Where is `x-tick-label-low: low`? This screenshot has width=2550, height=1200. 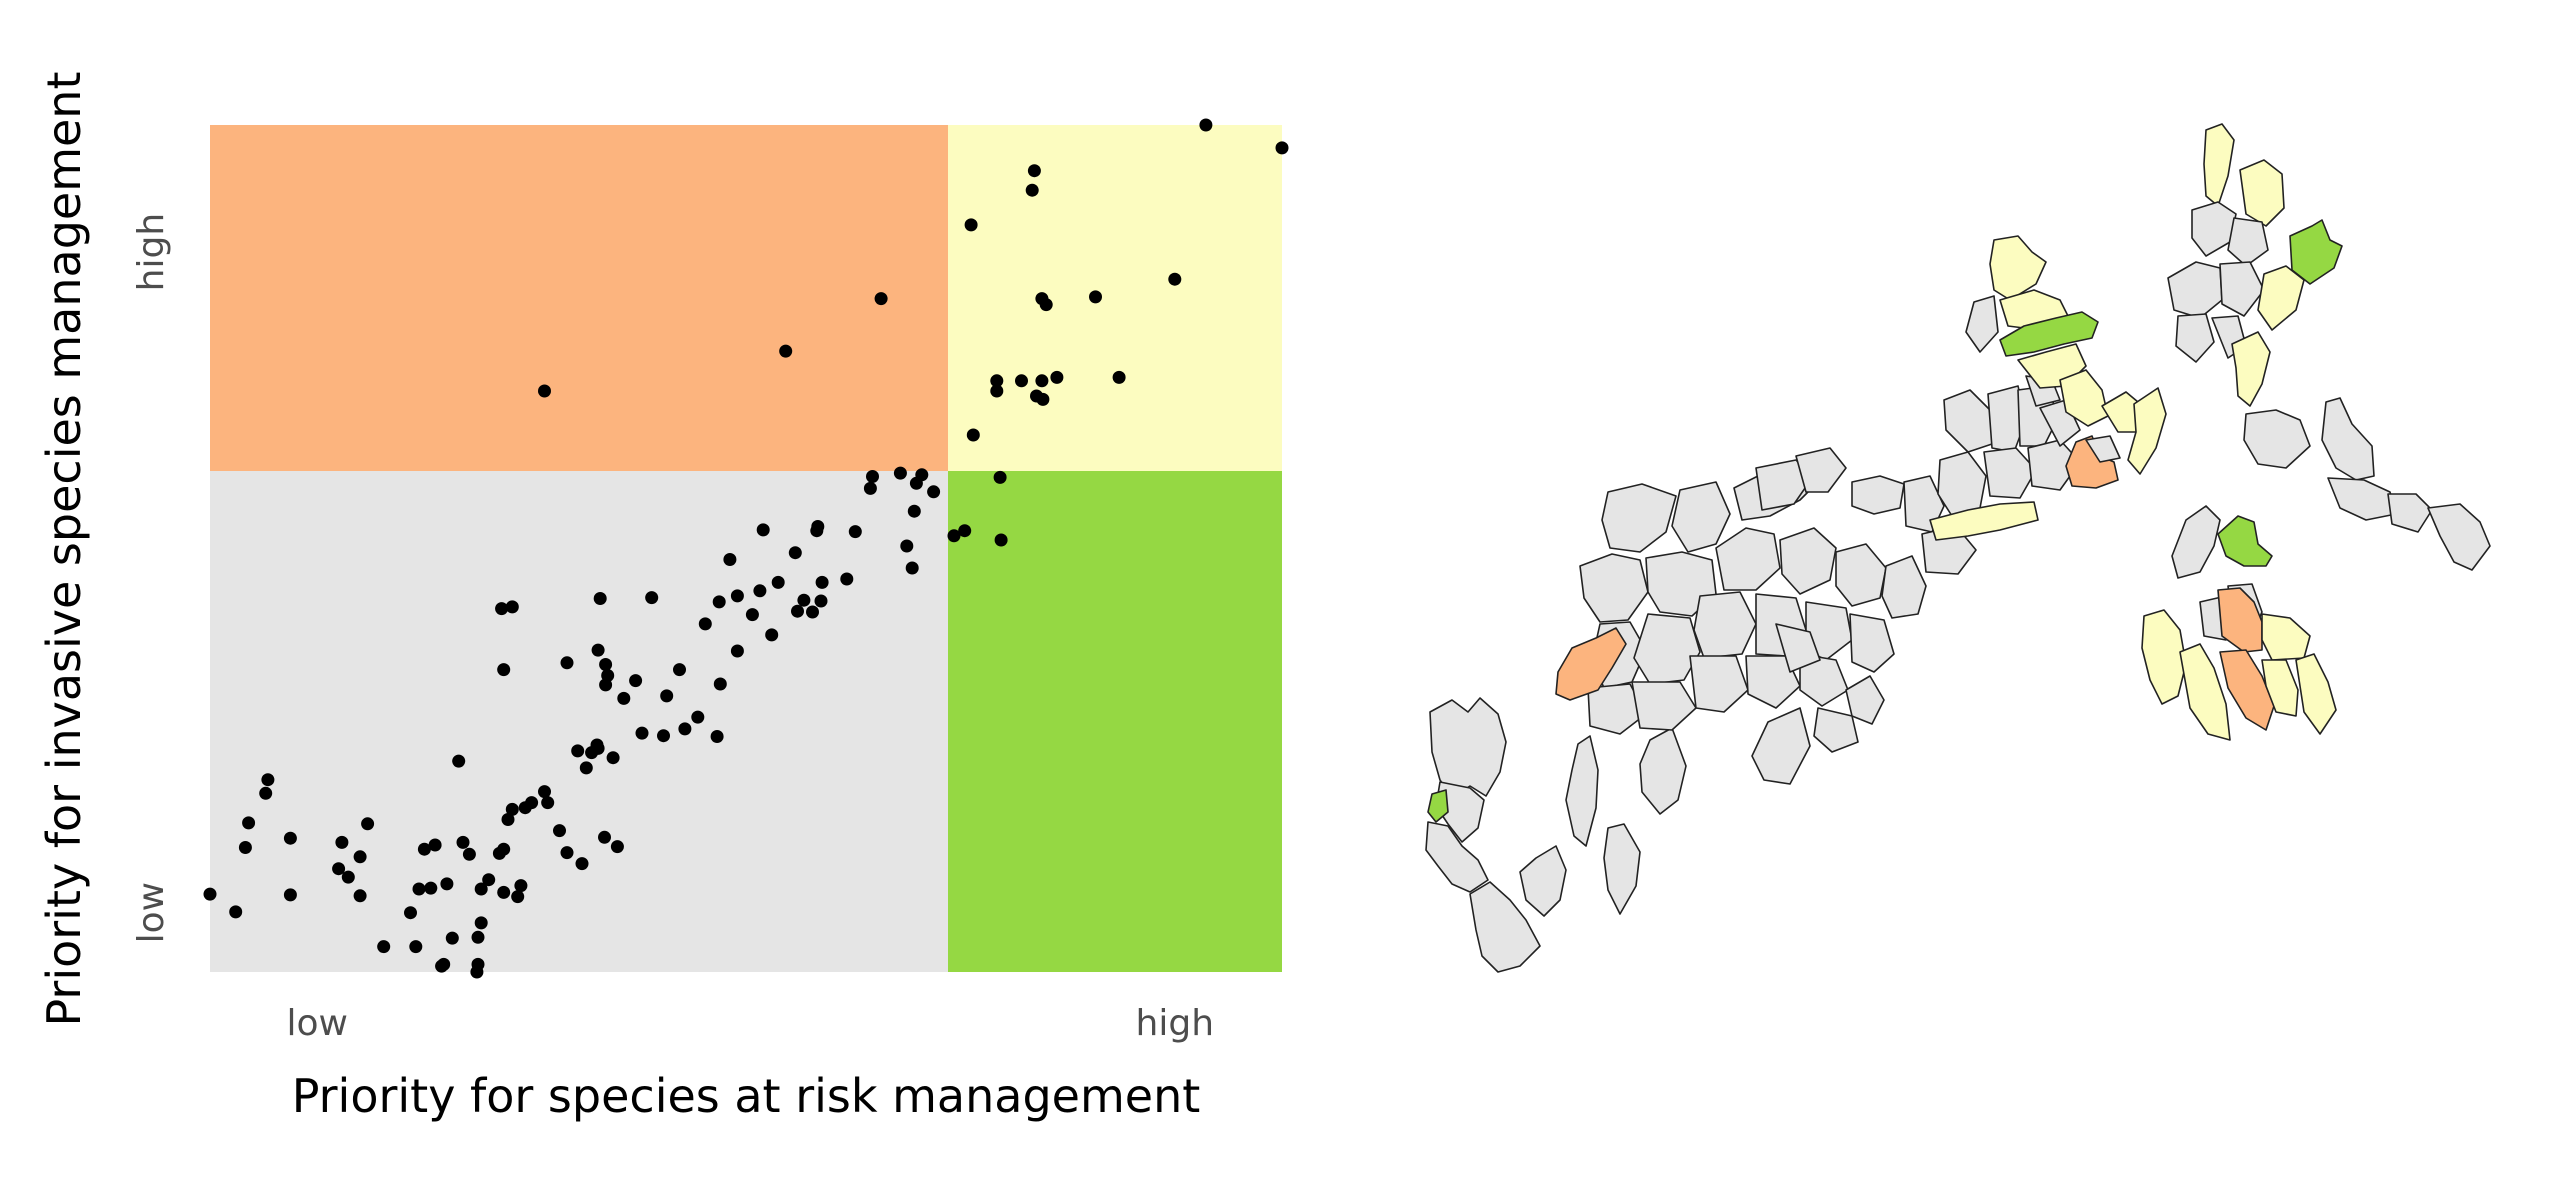 x-tick-label-low: low is located at coordinates (316, 1023).